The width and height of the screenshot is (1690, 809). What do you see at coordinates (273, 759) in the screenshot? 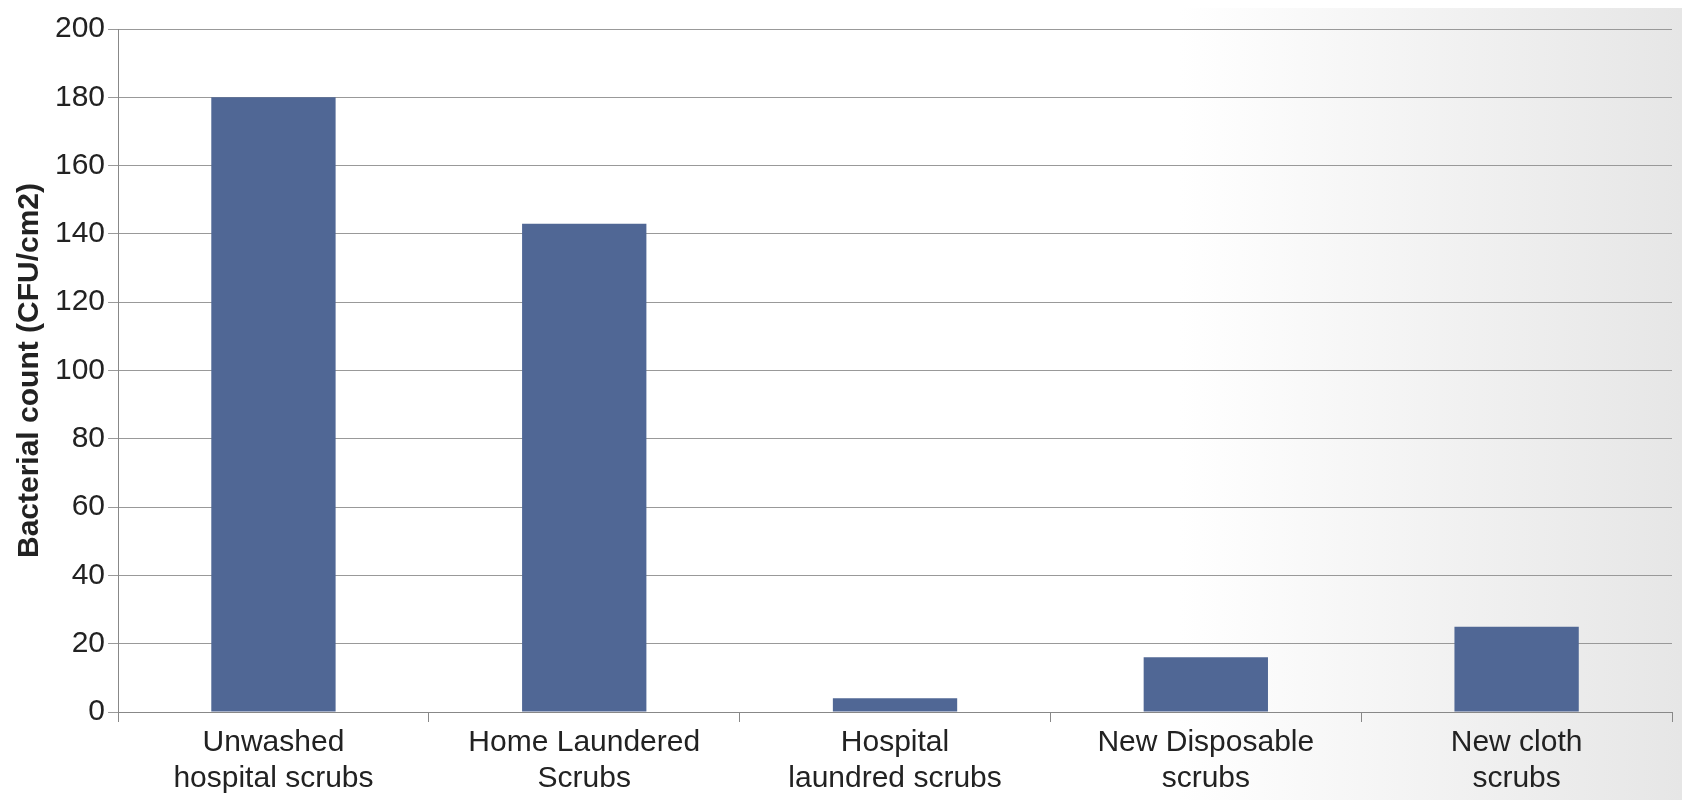
I see `x-tick-label: Unwashed hospital scrubs` at bounding box center [273, 759].